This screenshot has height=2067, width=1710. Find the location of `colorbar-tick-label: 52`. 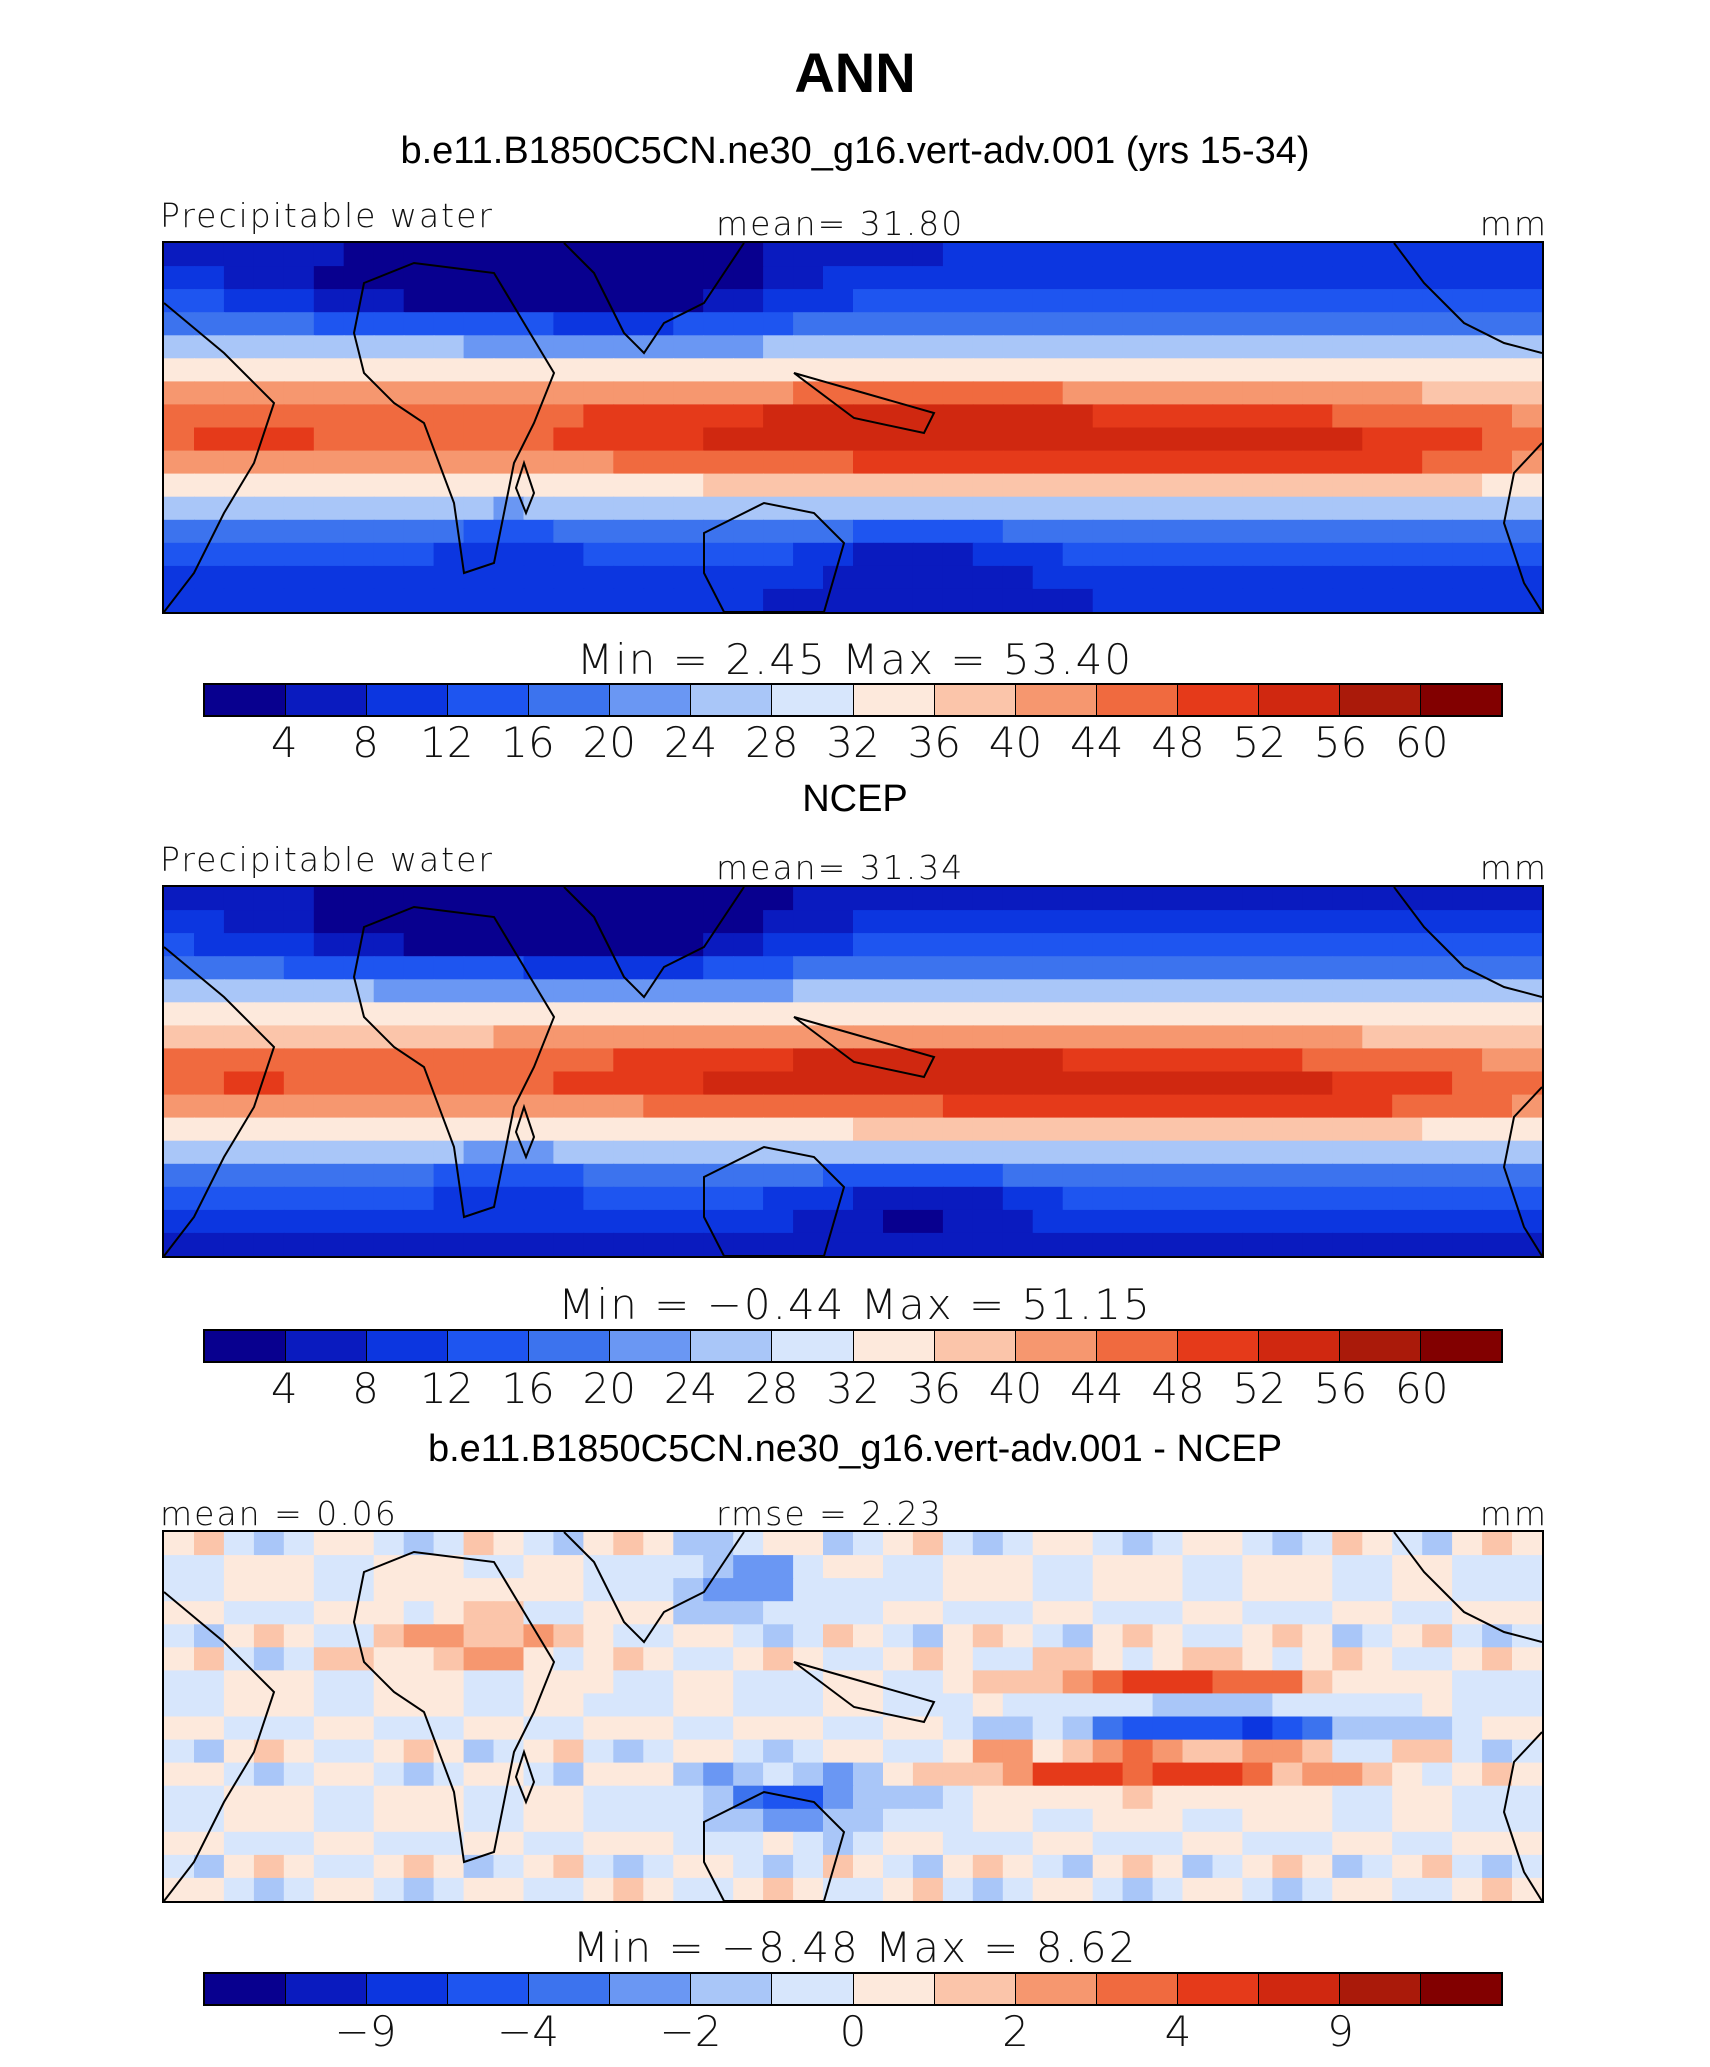

colorbar-tick-label: 52 is located at coordinates (1259, 742).